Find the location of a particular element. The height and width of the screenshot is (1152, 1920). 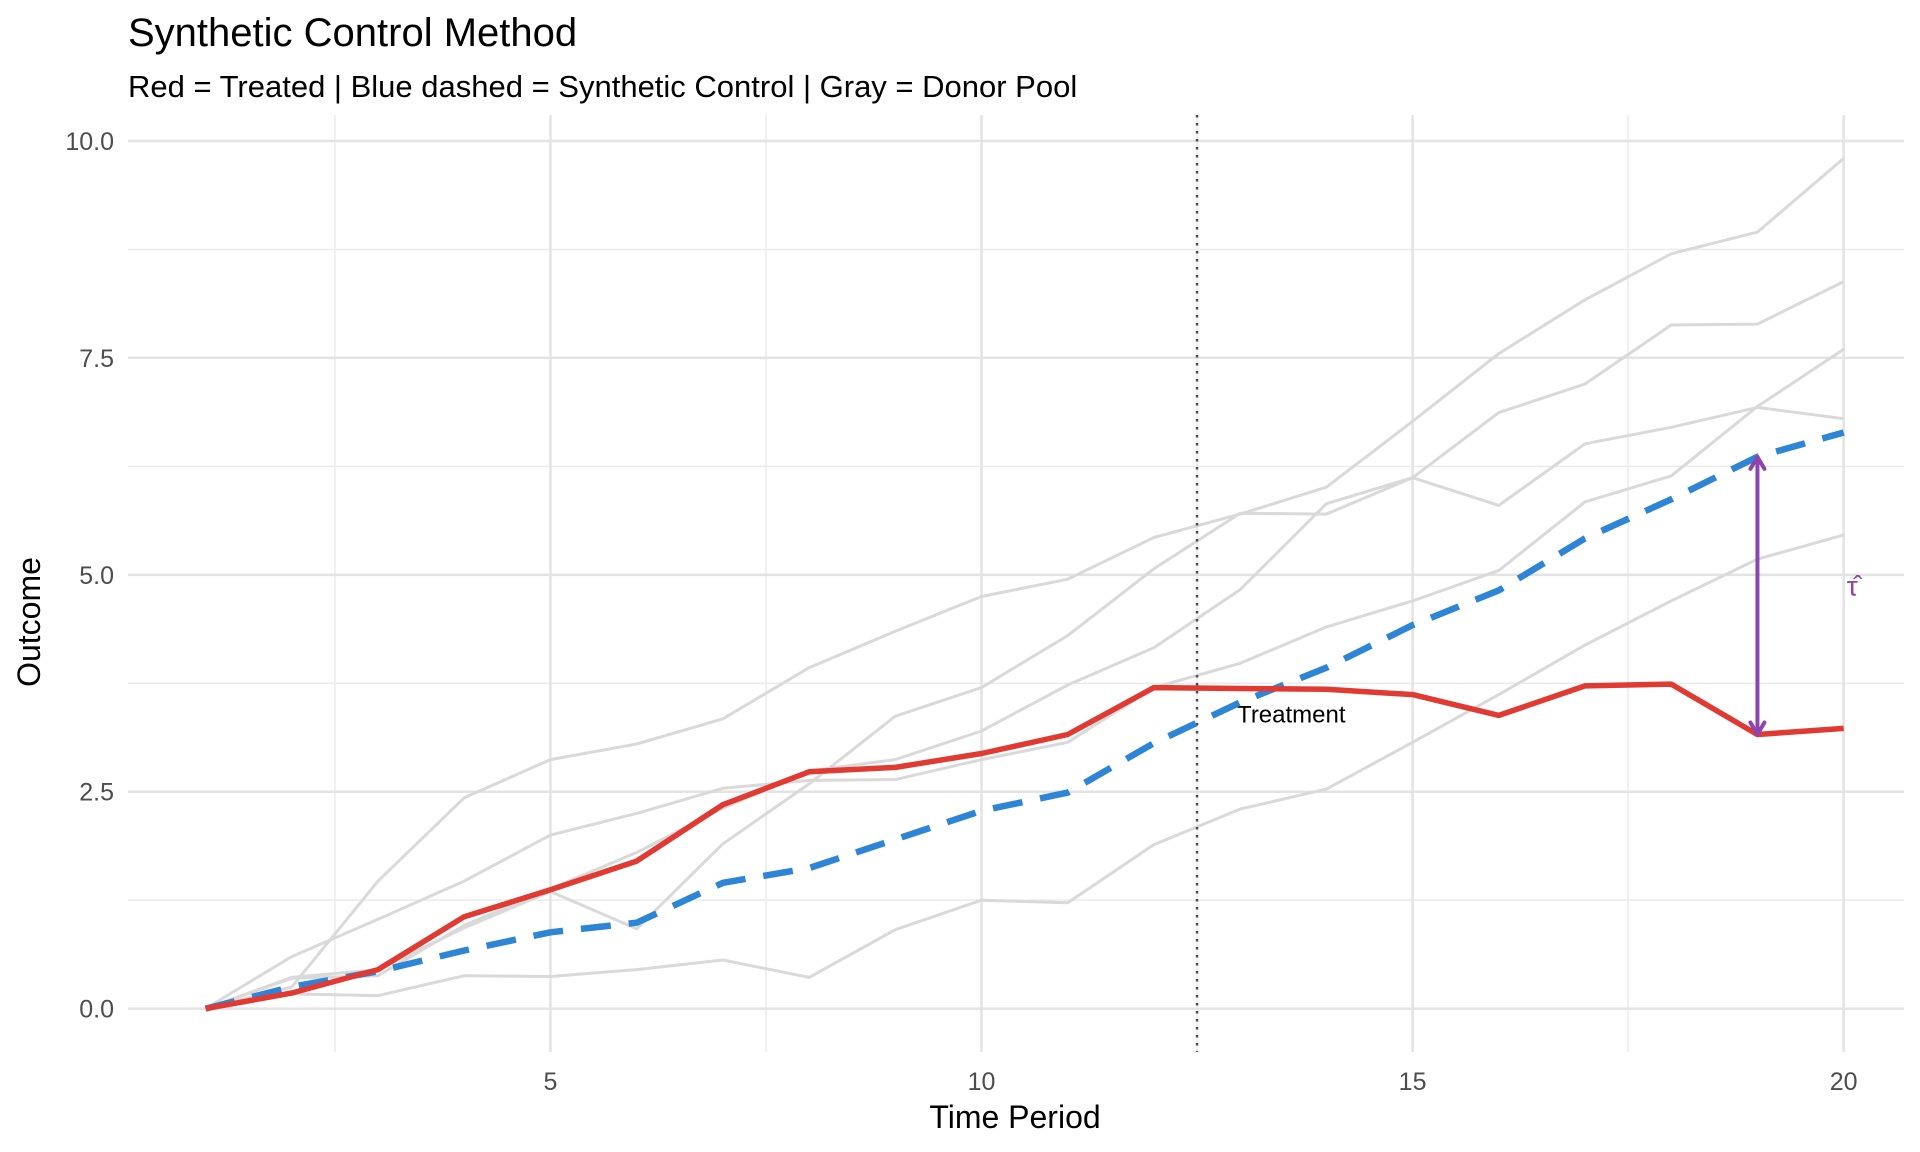

treatment-label: Treatment is located at coordinates (1291, 714).